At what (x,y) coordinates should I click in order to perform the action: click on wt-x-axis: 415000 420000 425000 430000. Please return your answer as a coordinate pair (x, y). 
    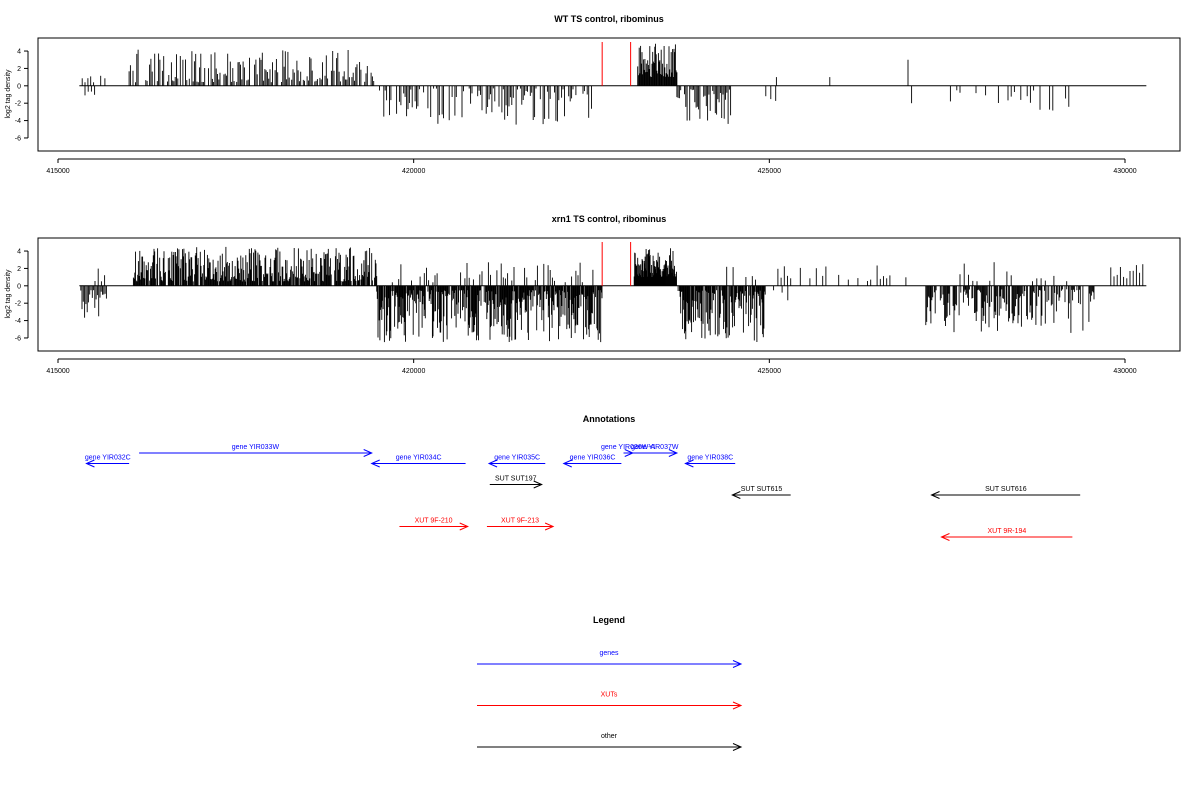
    Looking at the image, I should click on (591, 166).